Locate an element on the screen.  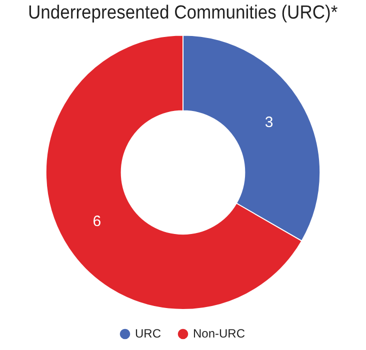
data-label: 6 is located at coordinates (97, 221).